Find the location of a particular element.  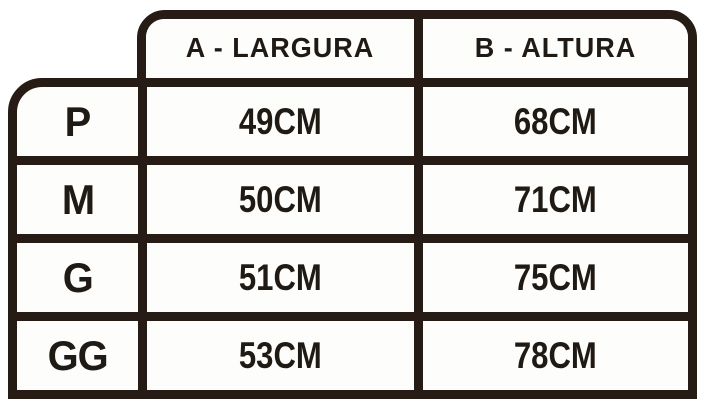

table-row-p-largura-cell: 49CM is located at coordinates (280, 121).